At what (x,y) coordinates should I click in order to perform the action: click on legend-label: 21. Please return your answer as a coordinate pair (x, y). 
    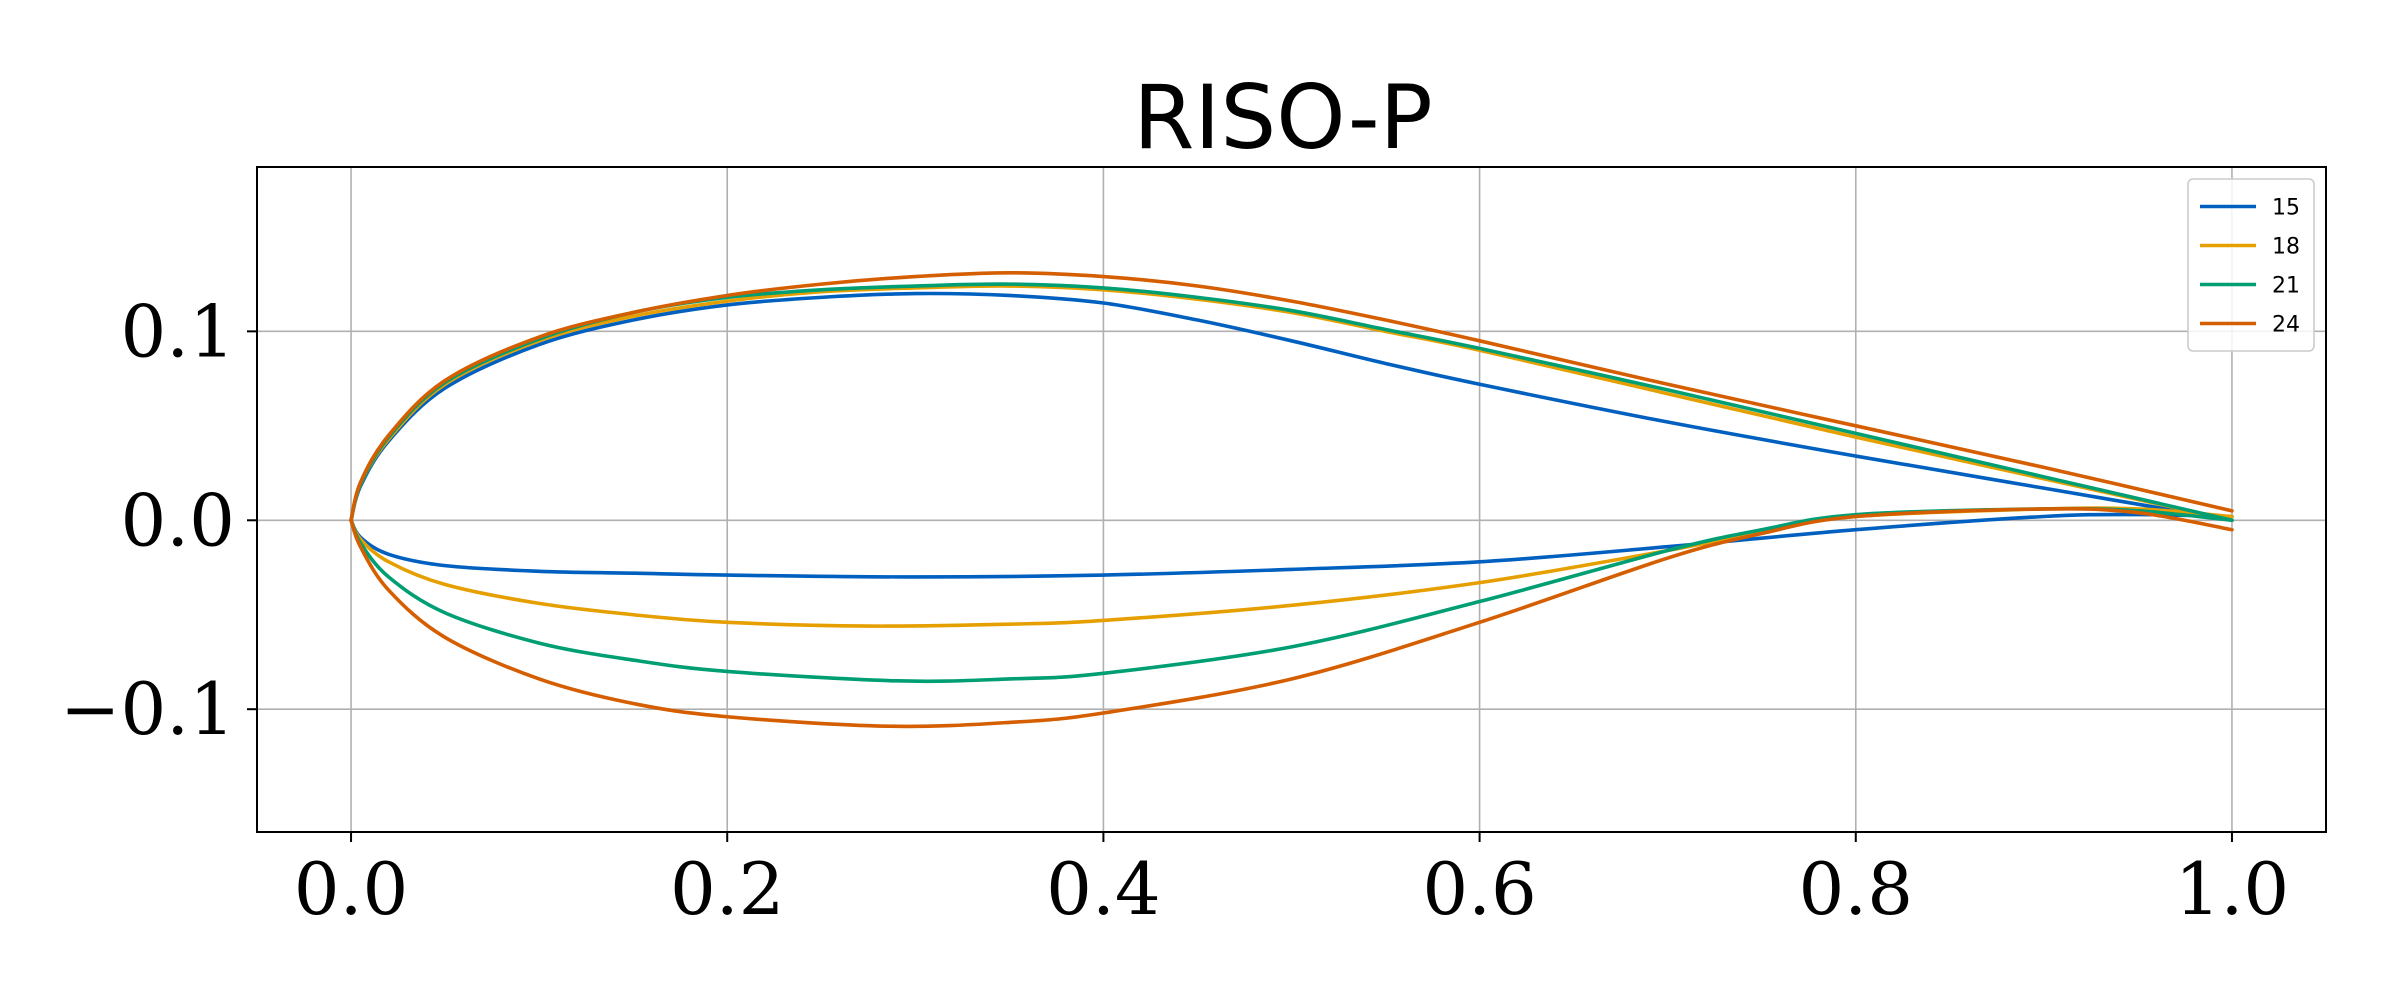
    Looking at the image, I should click on (2286, 286).